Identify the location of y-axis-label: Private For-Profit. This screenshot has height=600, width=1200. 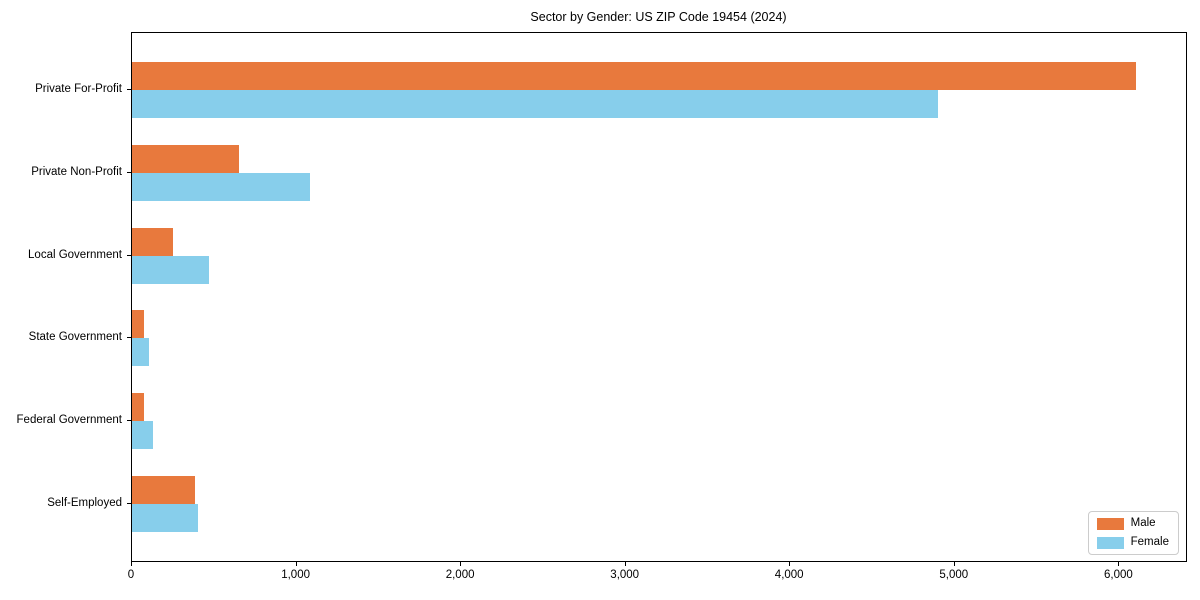
(78, 89).